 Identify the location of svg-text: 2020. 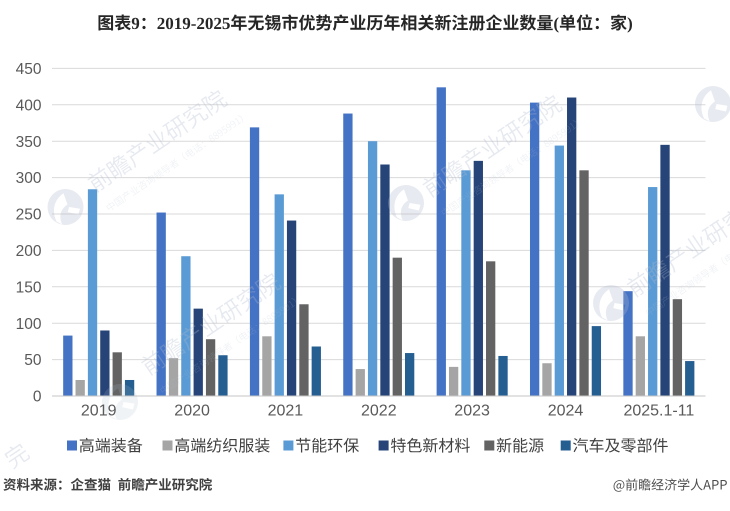
(192, 411).